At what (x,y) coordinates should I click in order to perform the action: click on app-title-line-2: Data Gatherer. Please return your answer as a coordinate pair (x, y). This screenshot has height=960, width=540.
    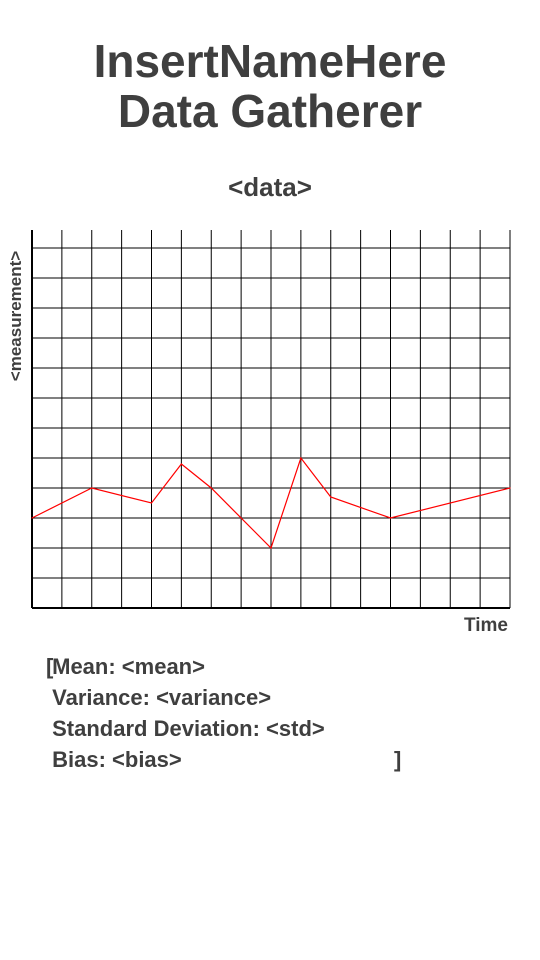
    Looking at the image, I should click on (270, 111).